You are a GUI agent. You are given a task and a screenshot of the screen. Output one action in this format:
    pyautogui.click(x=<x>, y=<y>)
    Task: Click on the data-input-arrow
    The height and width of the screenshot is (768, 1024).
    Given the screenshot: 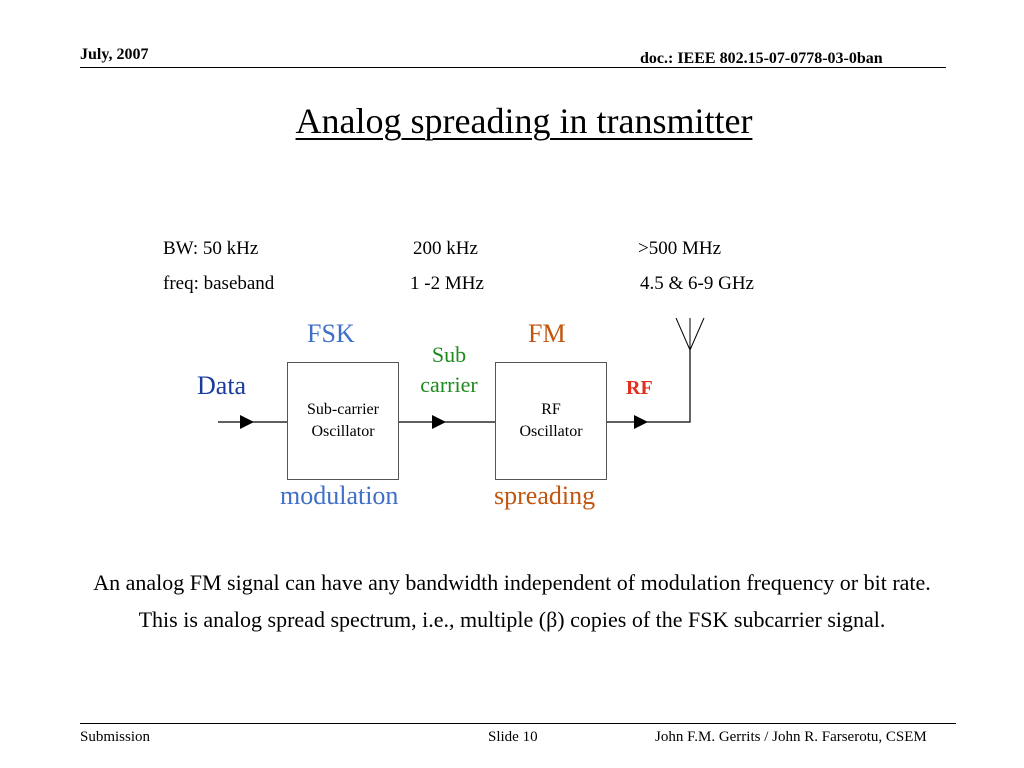 What is the action you would take?
    pyautogui.click(x=247, y=422)
    